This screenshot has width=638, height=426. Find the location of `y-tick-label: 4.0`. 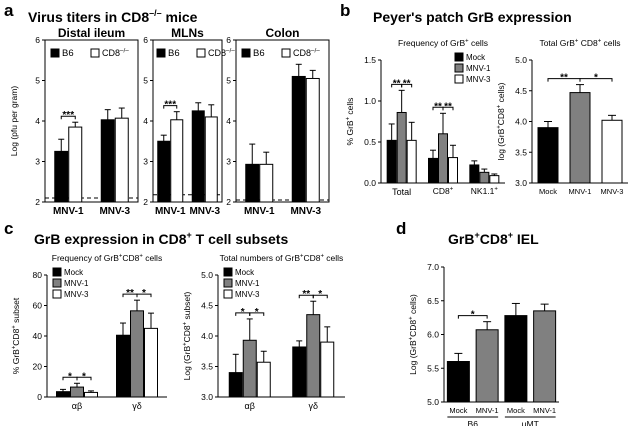

y-tick-label: 4.0 is located at coordinates (207, 336).